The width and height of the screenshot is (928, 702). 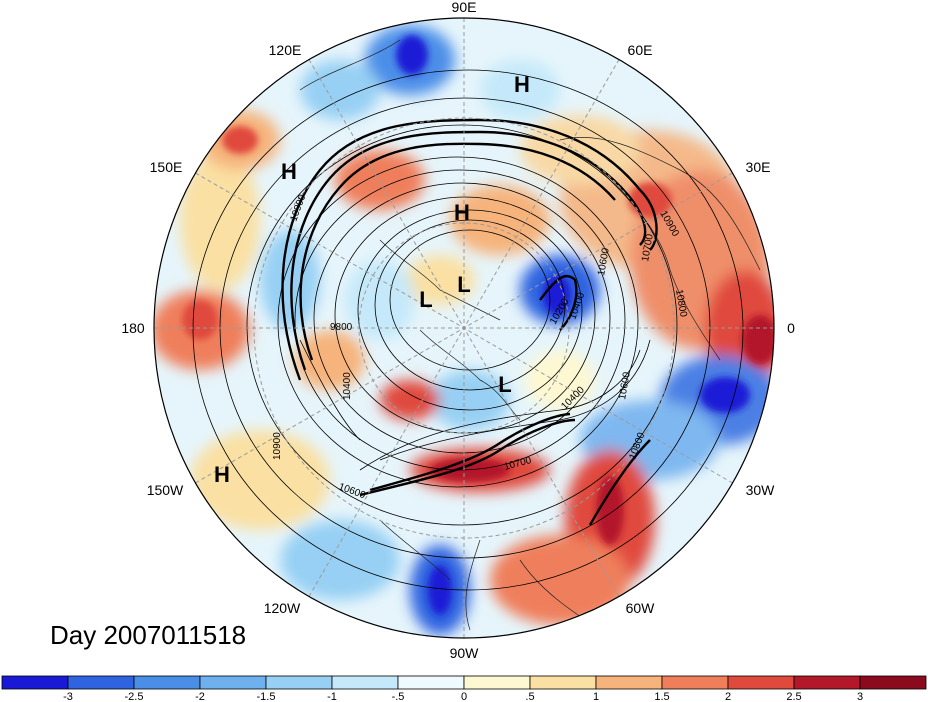 I want to click on lon-label-90e: 90E, so click(x=464, y=7).